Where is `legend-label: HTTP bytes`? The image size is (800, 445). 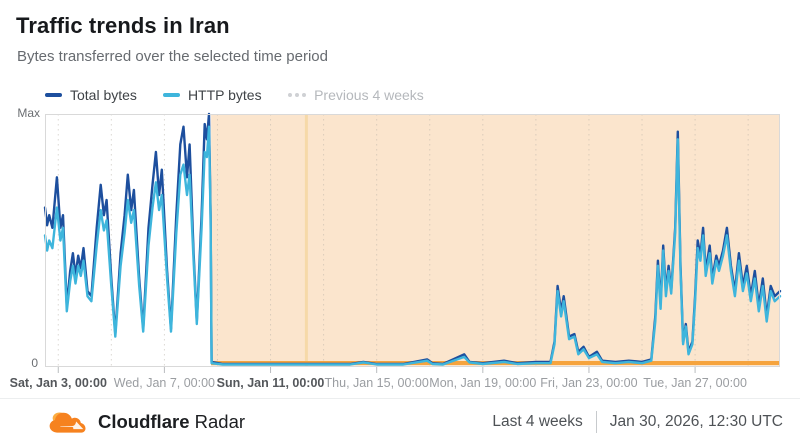 legend-label: HTTP bytes is located at coordinates (224, 95).